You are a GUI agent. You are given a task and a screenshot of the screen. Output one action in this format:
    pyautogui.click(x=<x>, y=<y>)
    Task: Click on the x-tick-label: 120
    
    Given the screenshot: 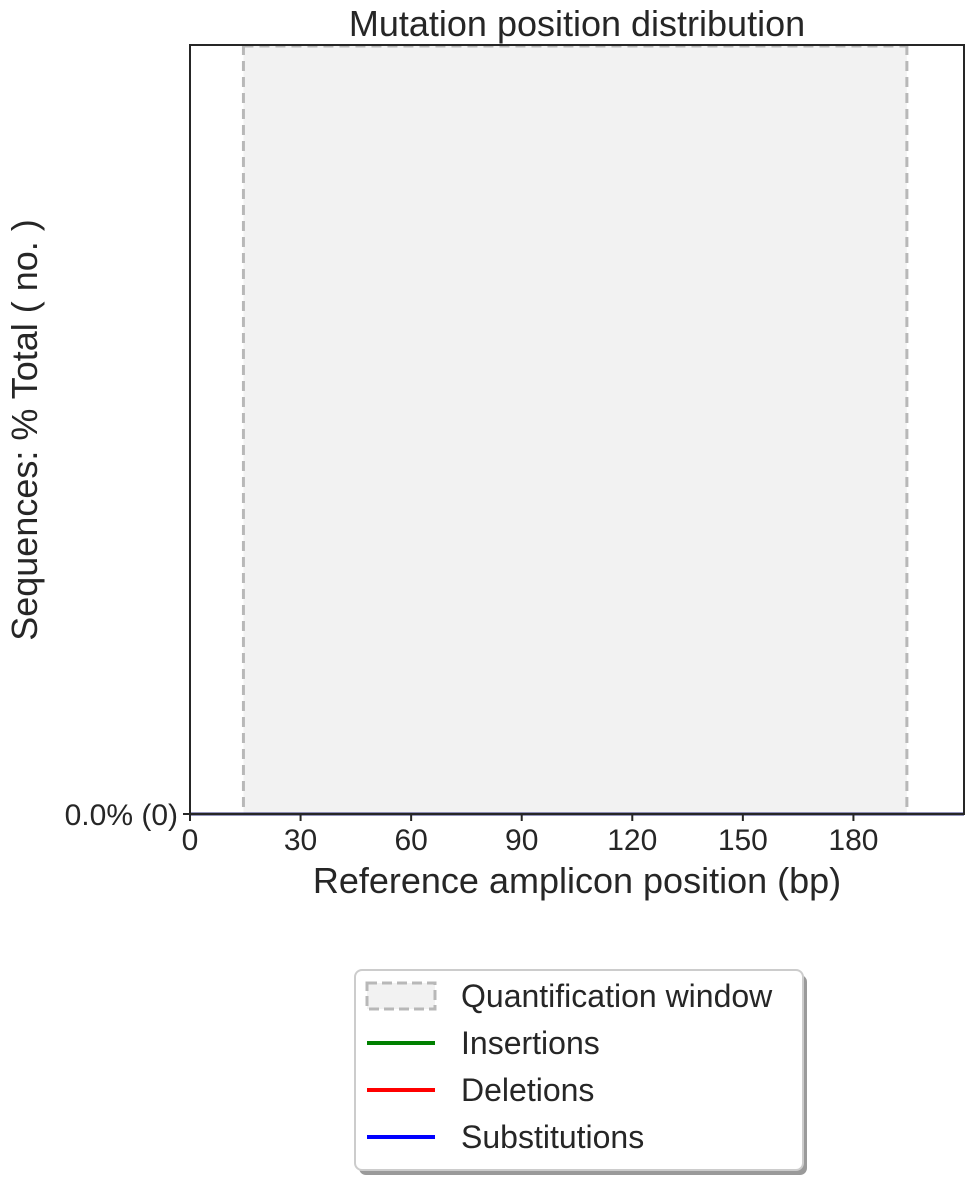 What is the action you would take?
    pyautogui.click(x=632, y=840)
    